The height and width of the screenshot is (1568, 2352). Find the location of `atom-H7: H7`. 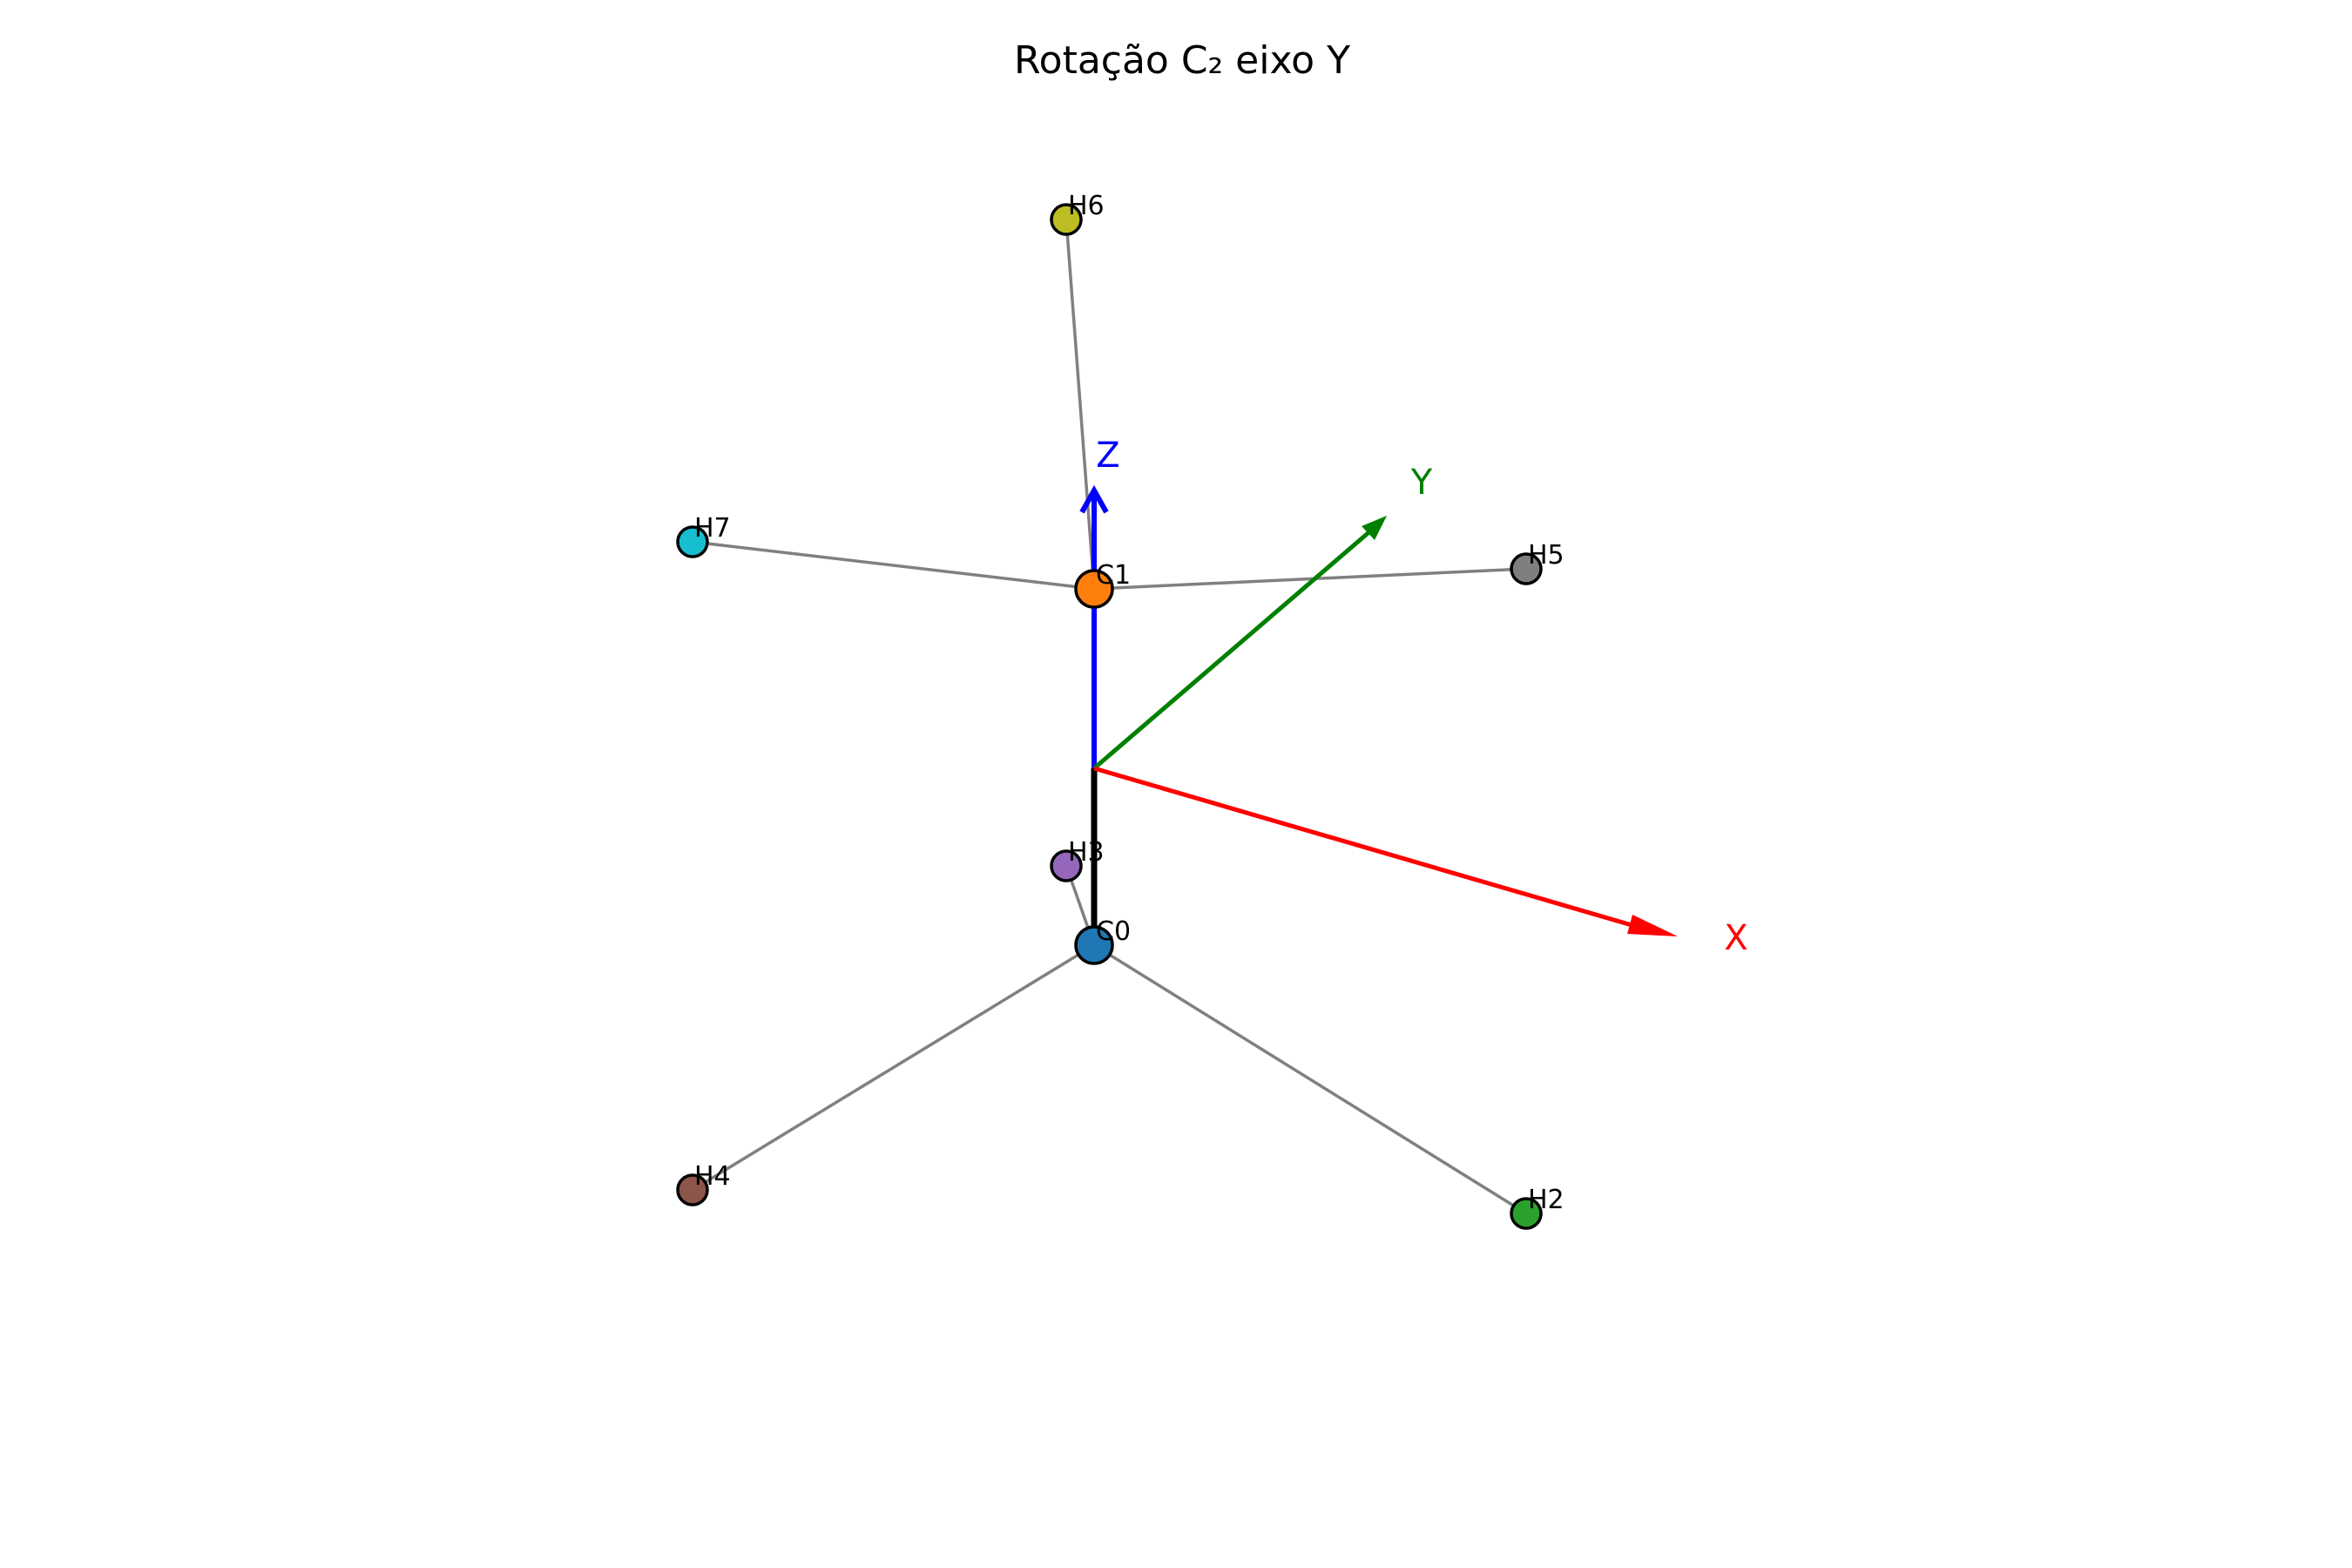

atom-H7: H7 is located at coordinates (703, 535).